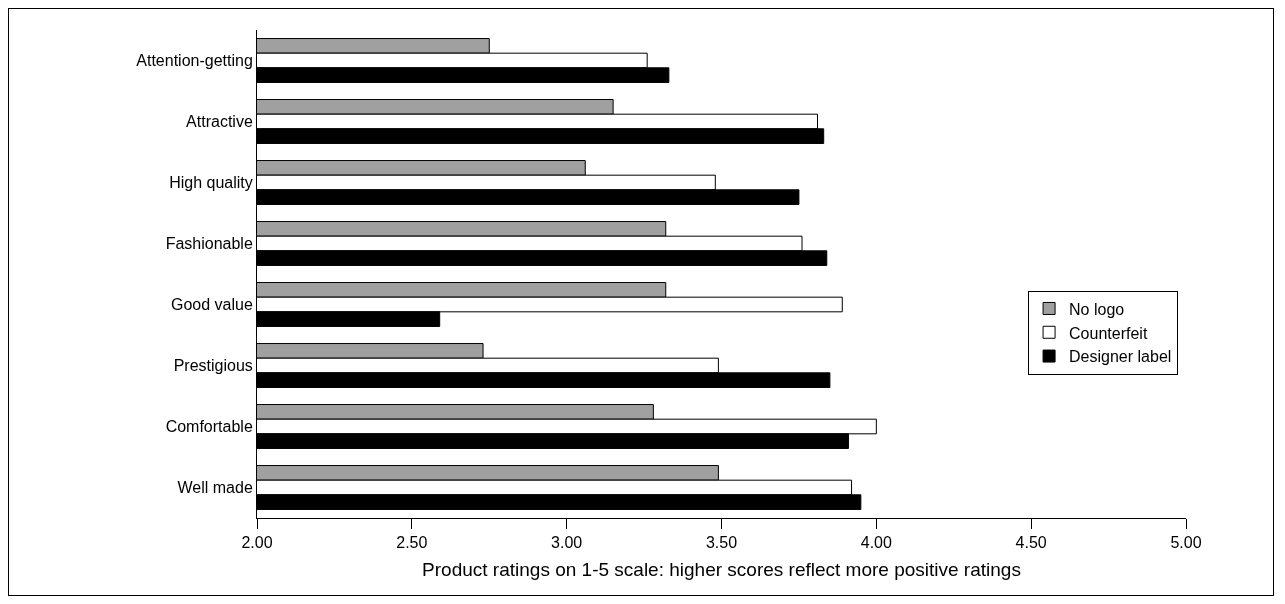 The height and width of the screenshot is (604, 1285). I want to click on x-tick-label: 3.00, so click(567, 543).